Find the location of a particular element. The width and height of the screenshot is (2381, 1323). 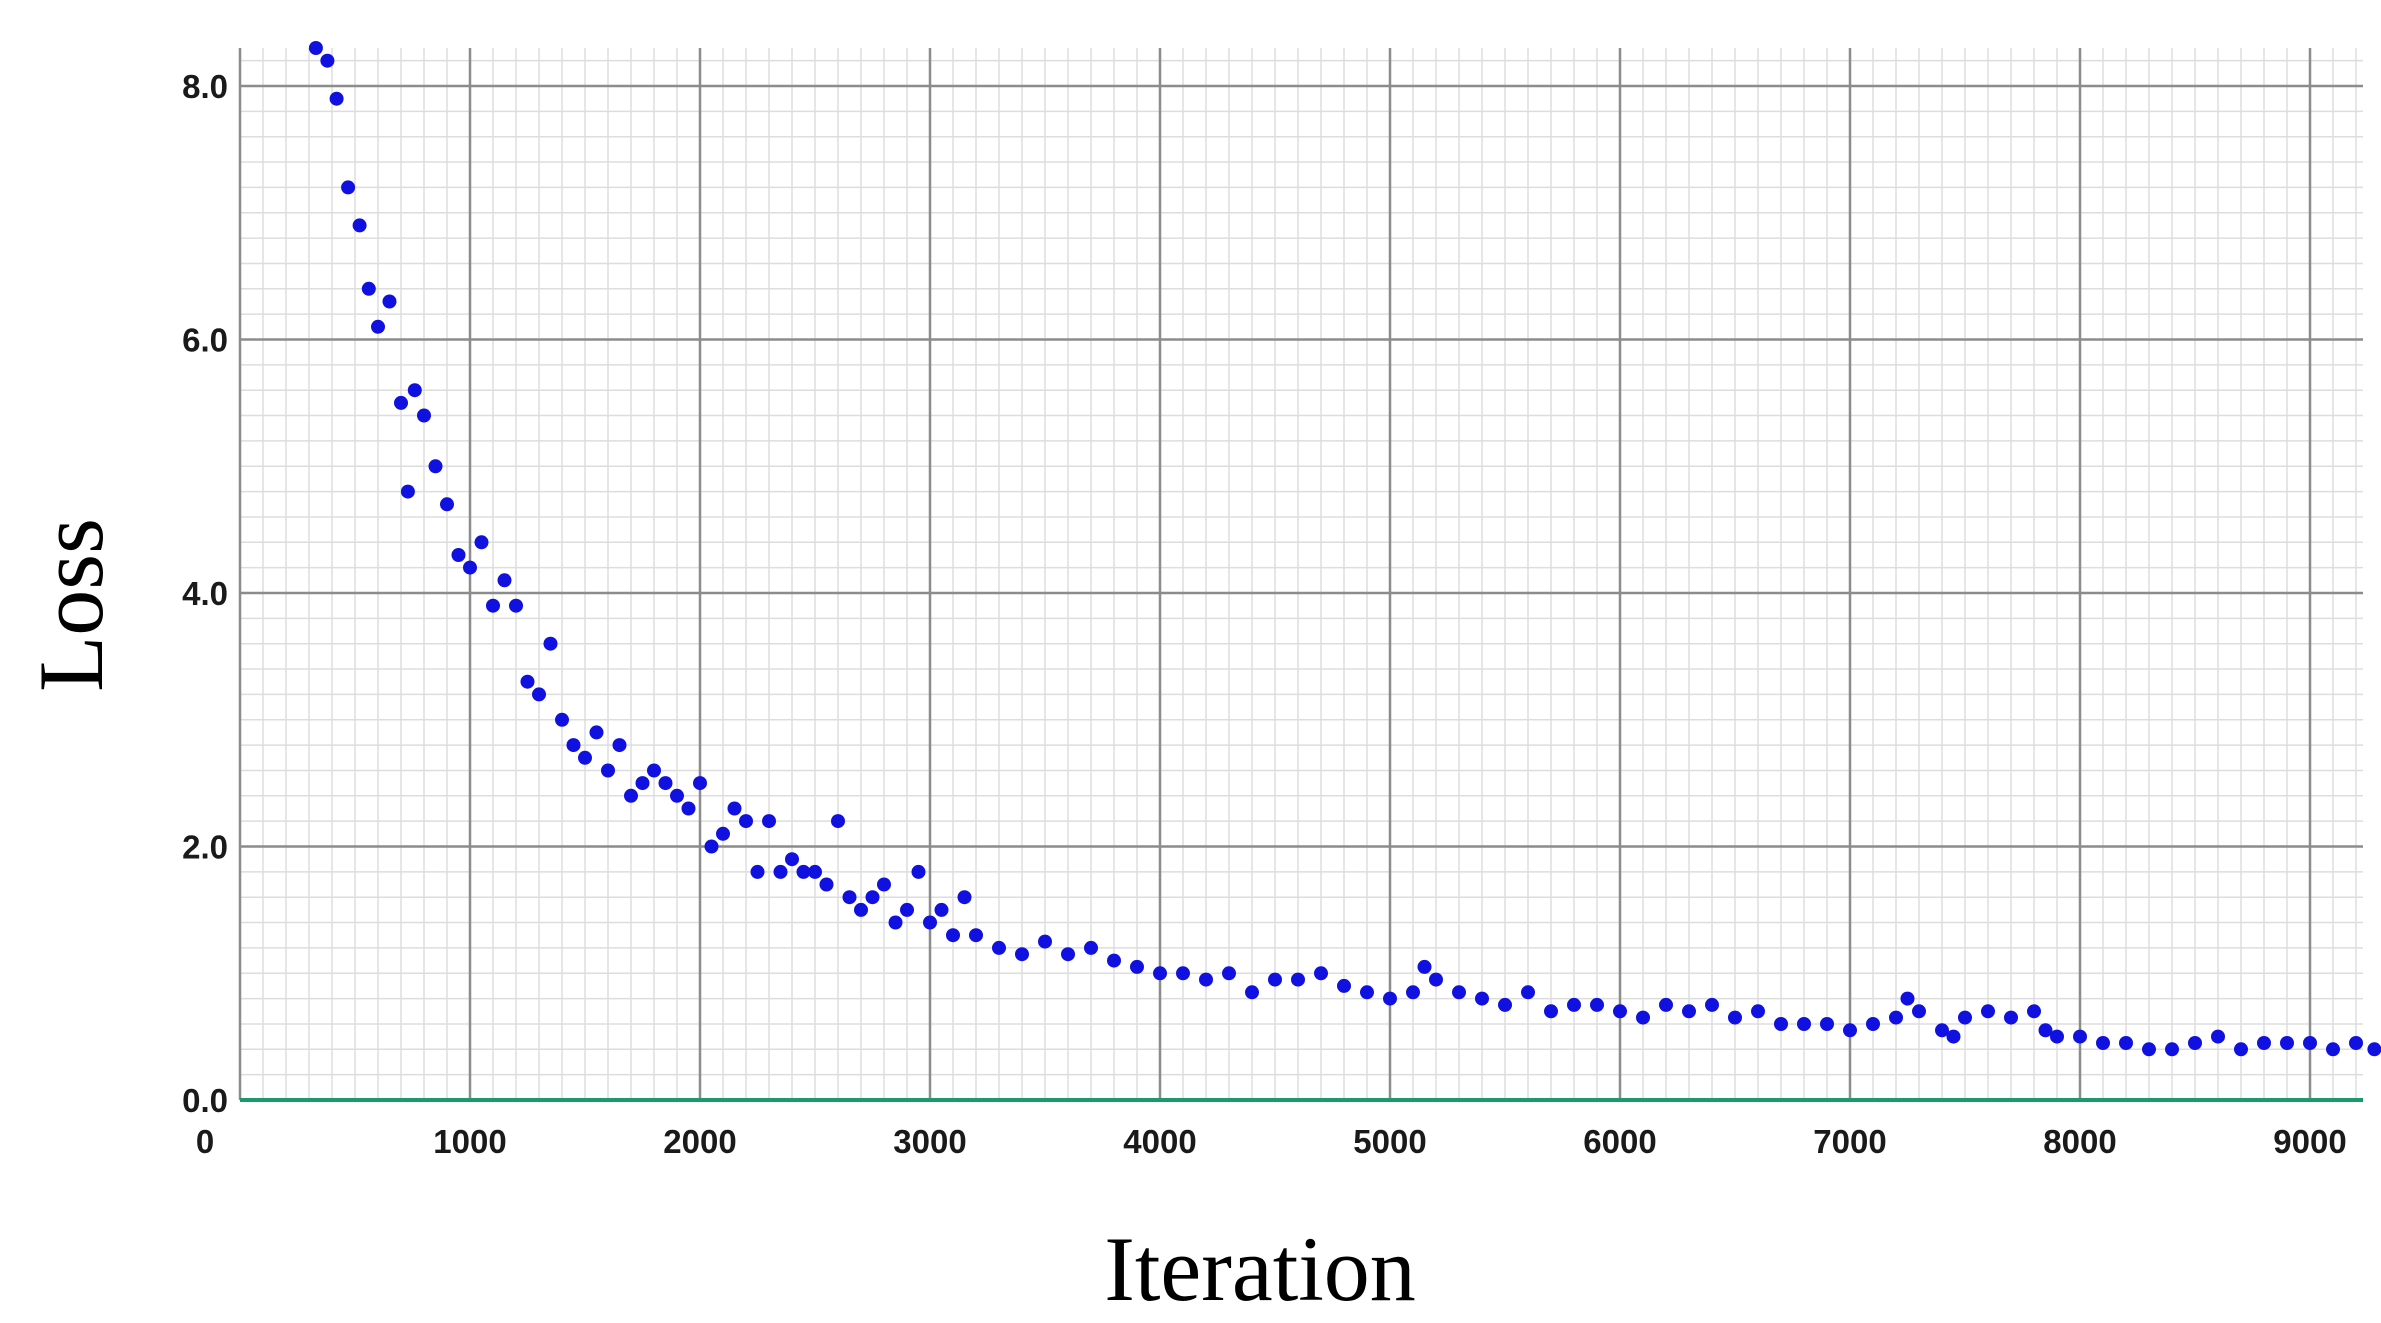

y-axis-title: Loss is located at coordinates (71, 605).